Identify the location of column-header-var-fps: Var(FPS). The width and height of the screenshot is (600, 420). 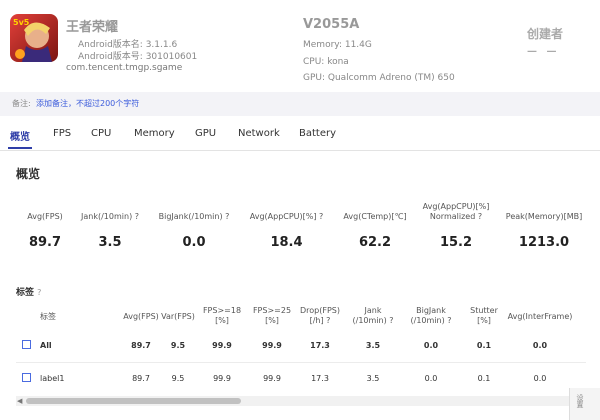
(178, 316).